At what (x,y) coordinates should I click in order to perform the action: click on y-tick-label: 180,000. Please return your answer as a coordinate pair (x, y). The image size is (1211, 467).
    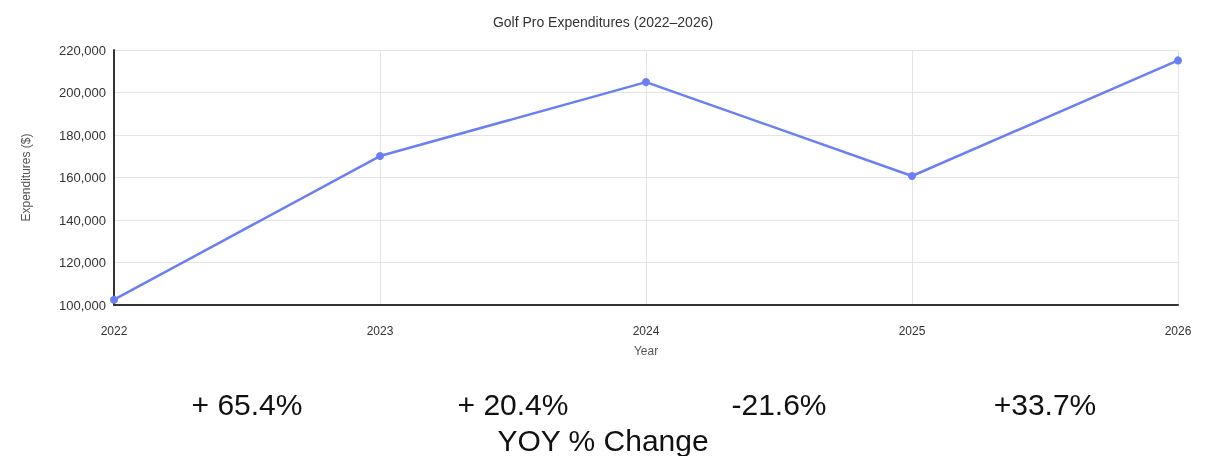
    Looking at the image, I should click on (82, 135).